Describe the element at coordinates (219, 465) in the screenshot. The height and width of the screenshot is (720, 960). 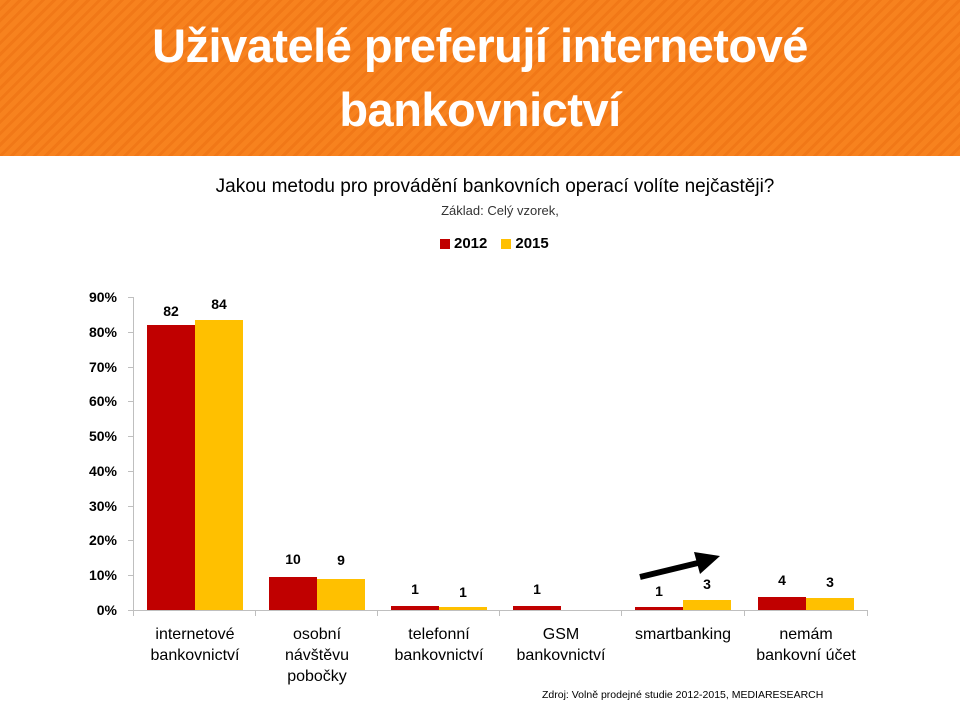
I see `bar-2015-internet` at that location.